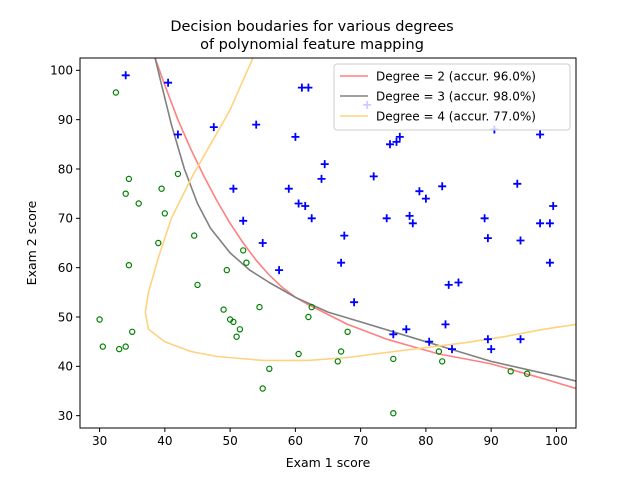  Describe the element at coordinates (65, 219) in the screenshot. I see `y-tick-label: 70` at that location.